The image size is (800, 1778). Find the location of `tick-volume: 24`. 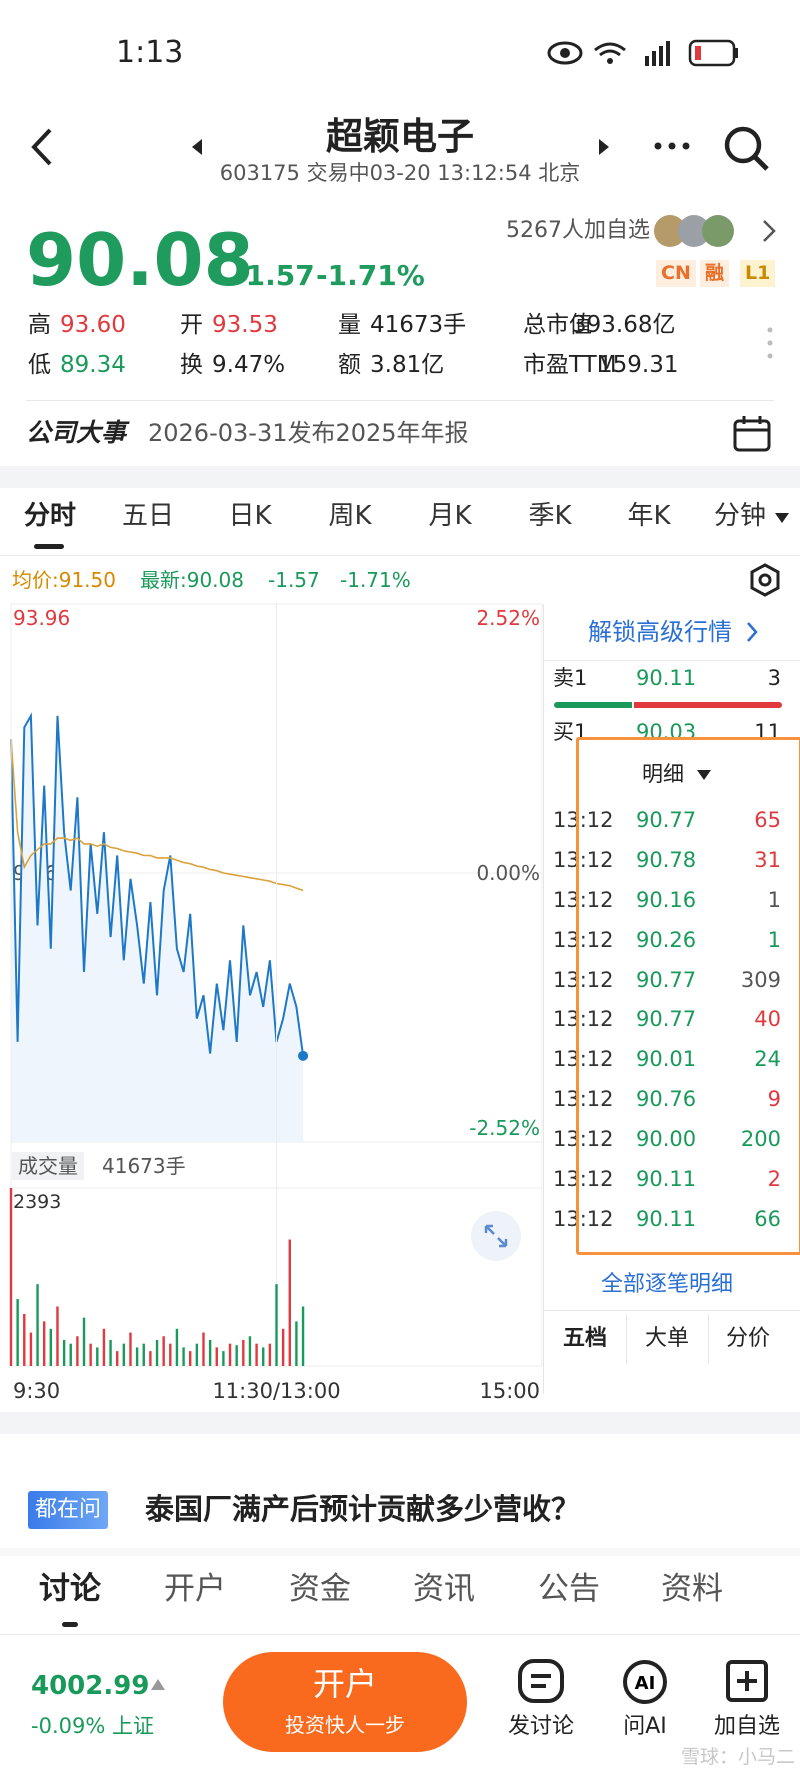

tick-volume: 24 is located at coordinates (767, 1059).